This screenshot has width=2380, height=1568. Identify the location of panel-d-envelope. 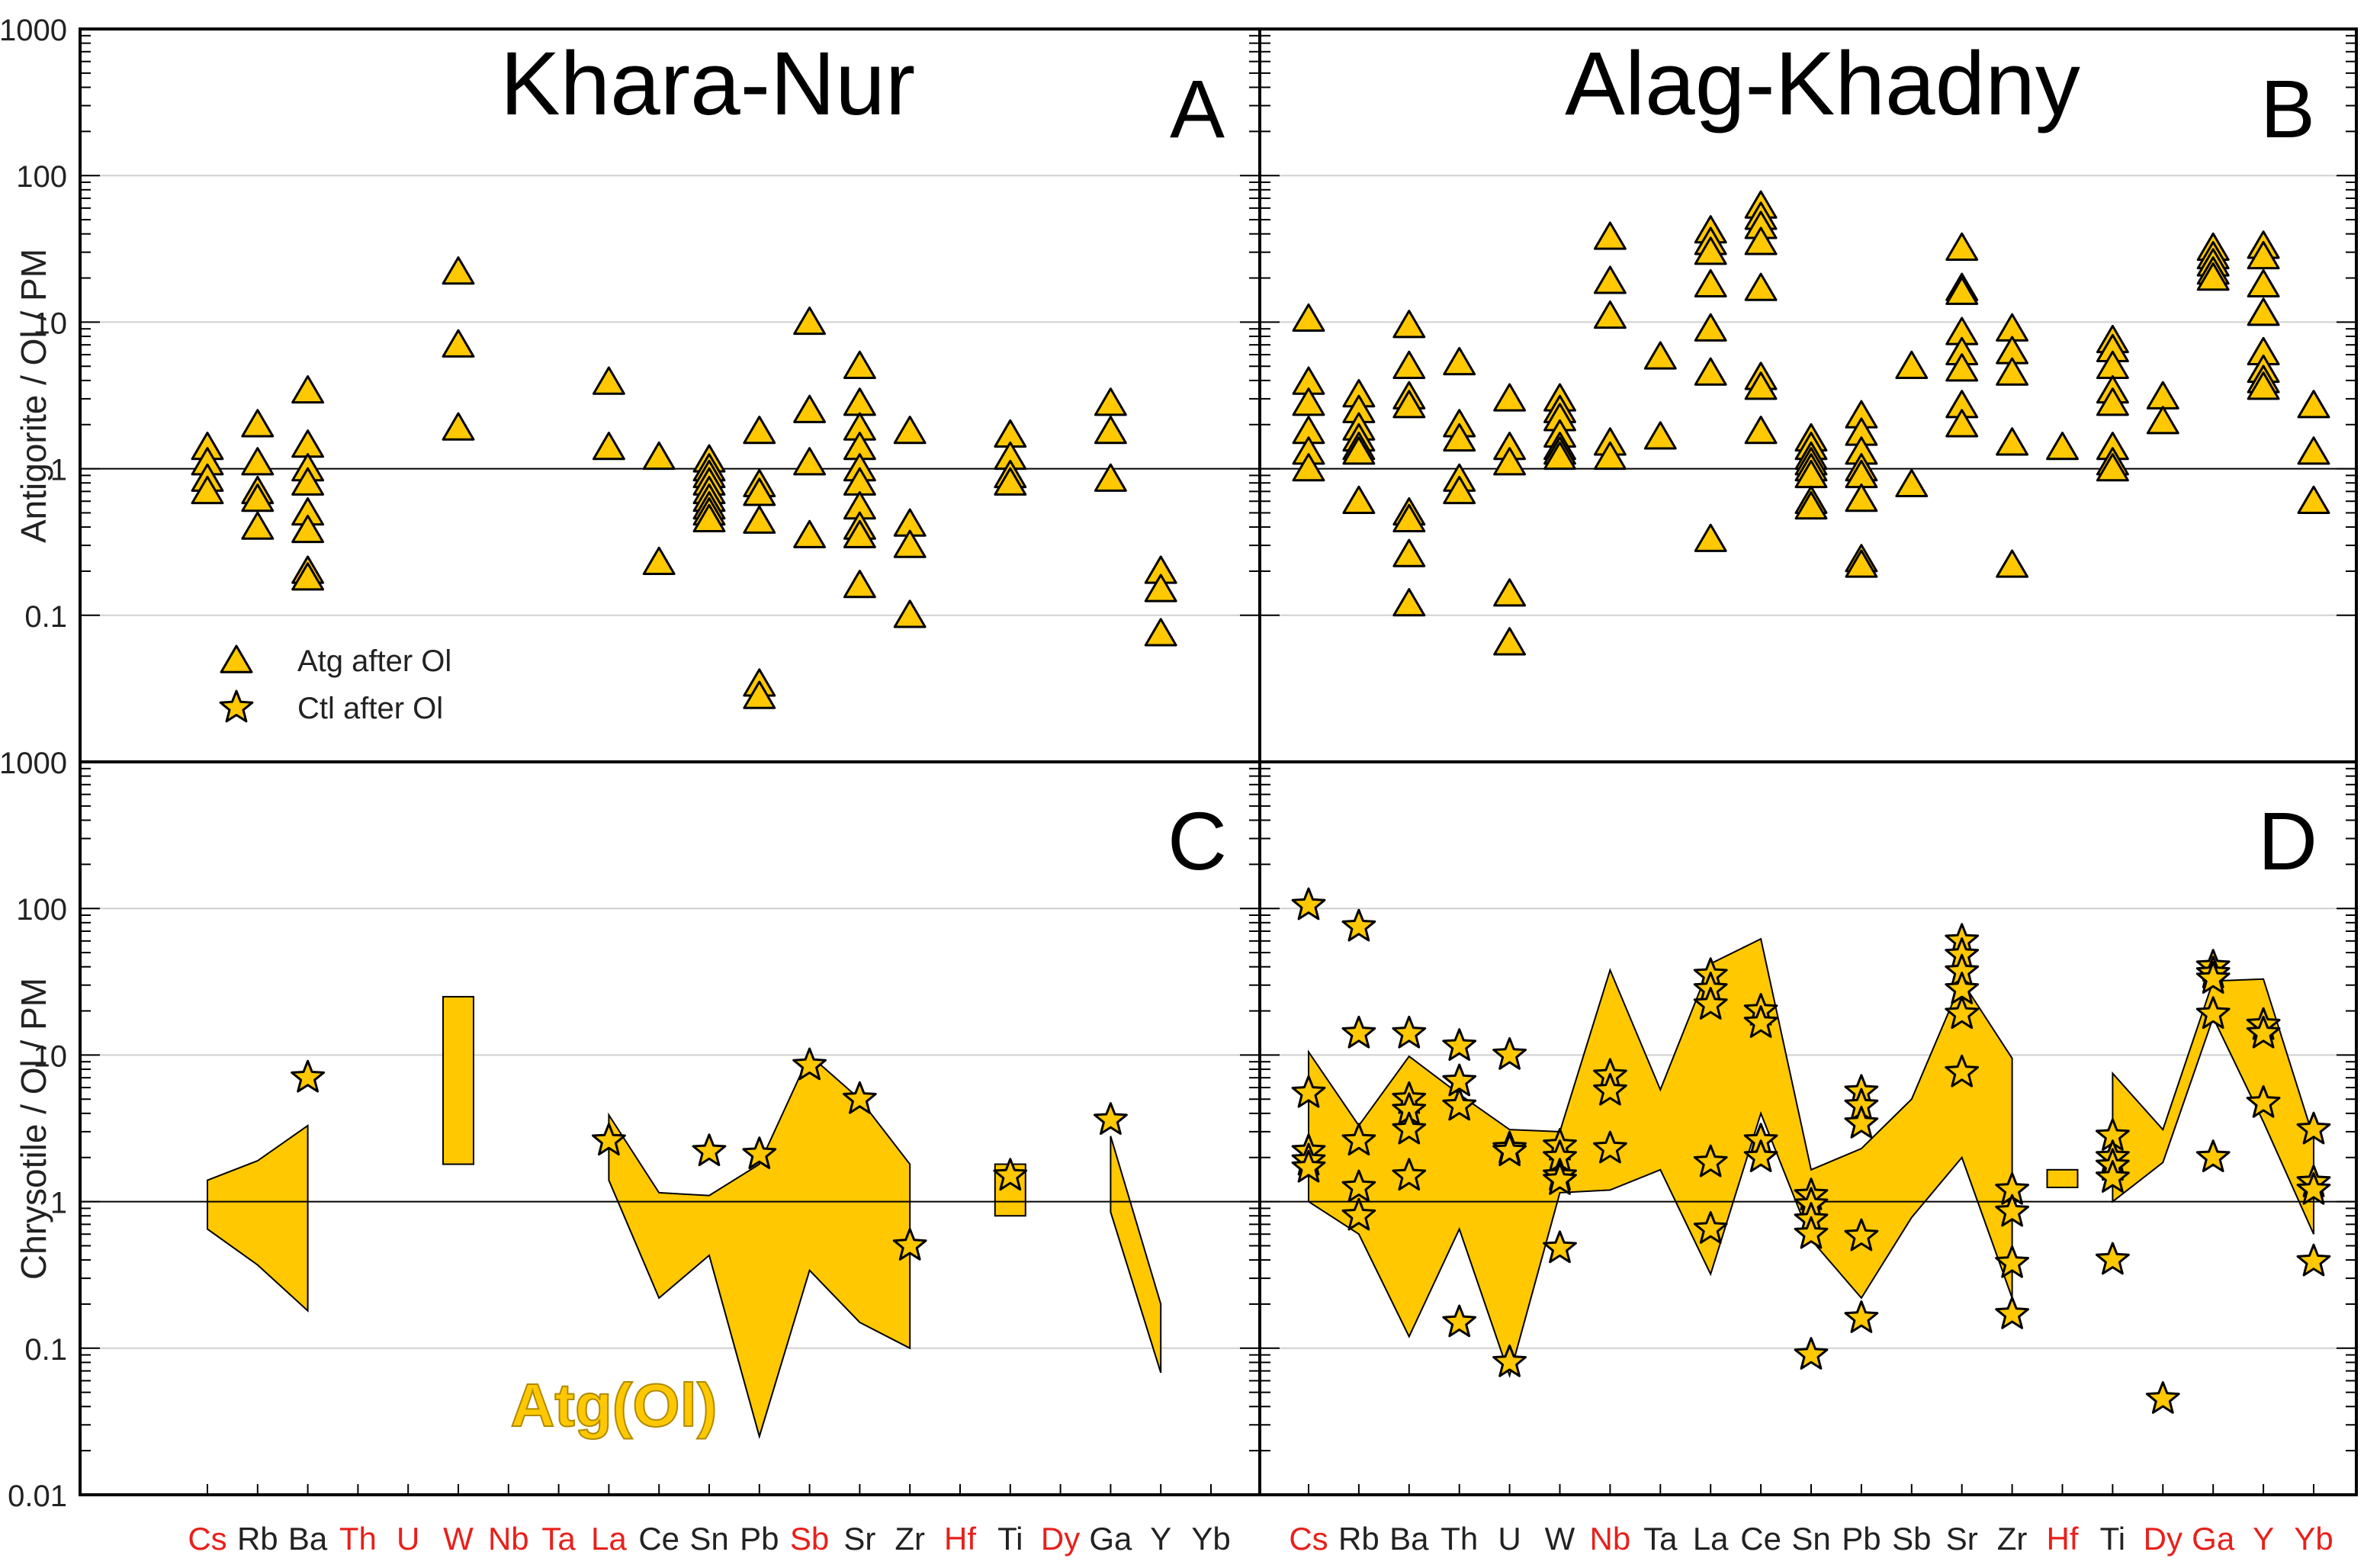
(1660, 1158).